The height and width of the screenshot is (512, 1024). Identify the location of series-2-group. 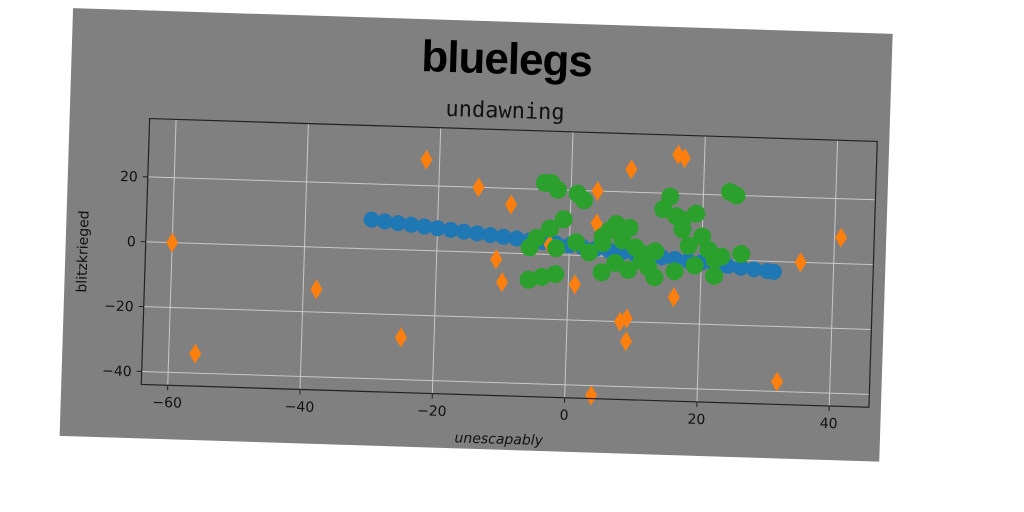
(635, 231).